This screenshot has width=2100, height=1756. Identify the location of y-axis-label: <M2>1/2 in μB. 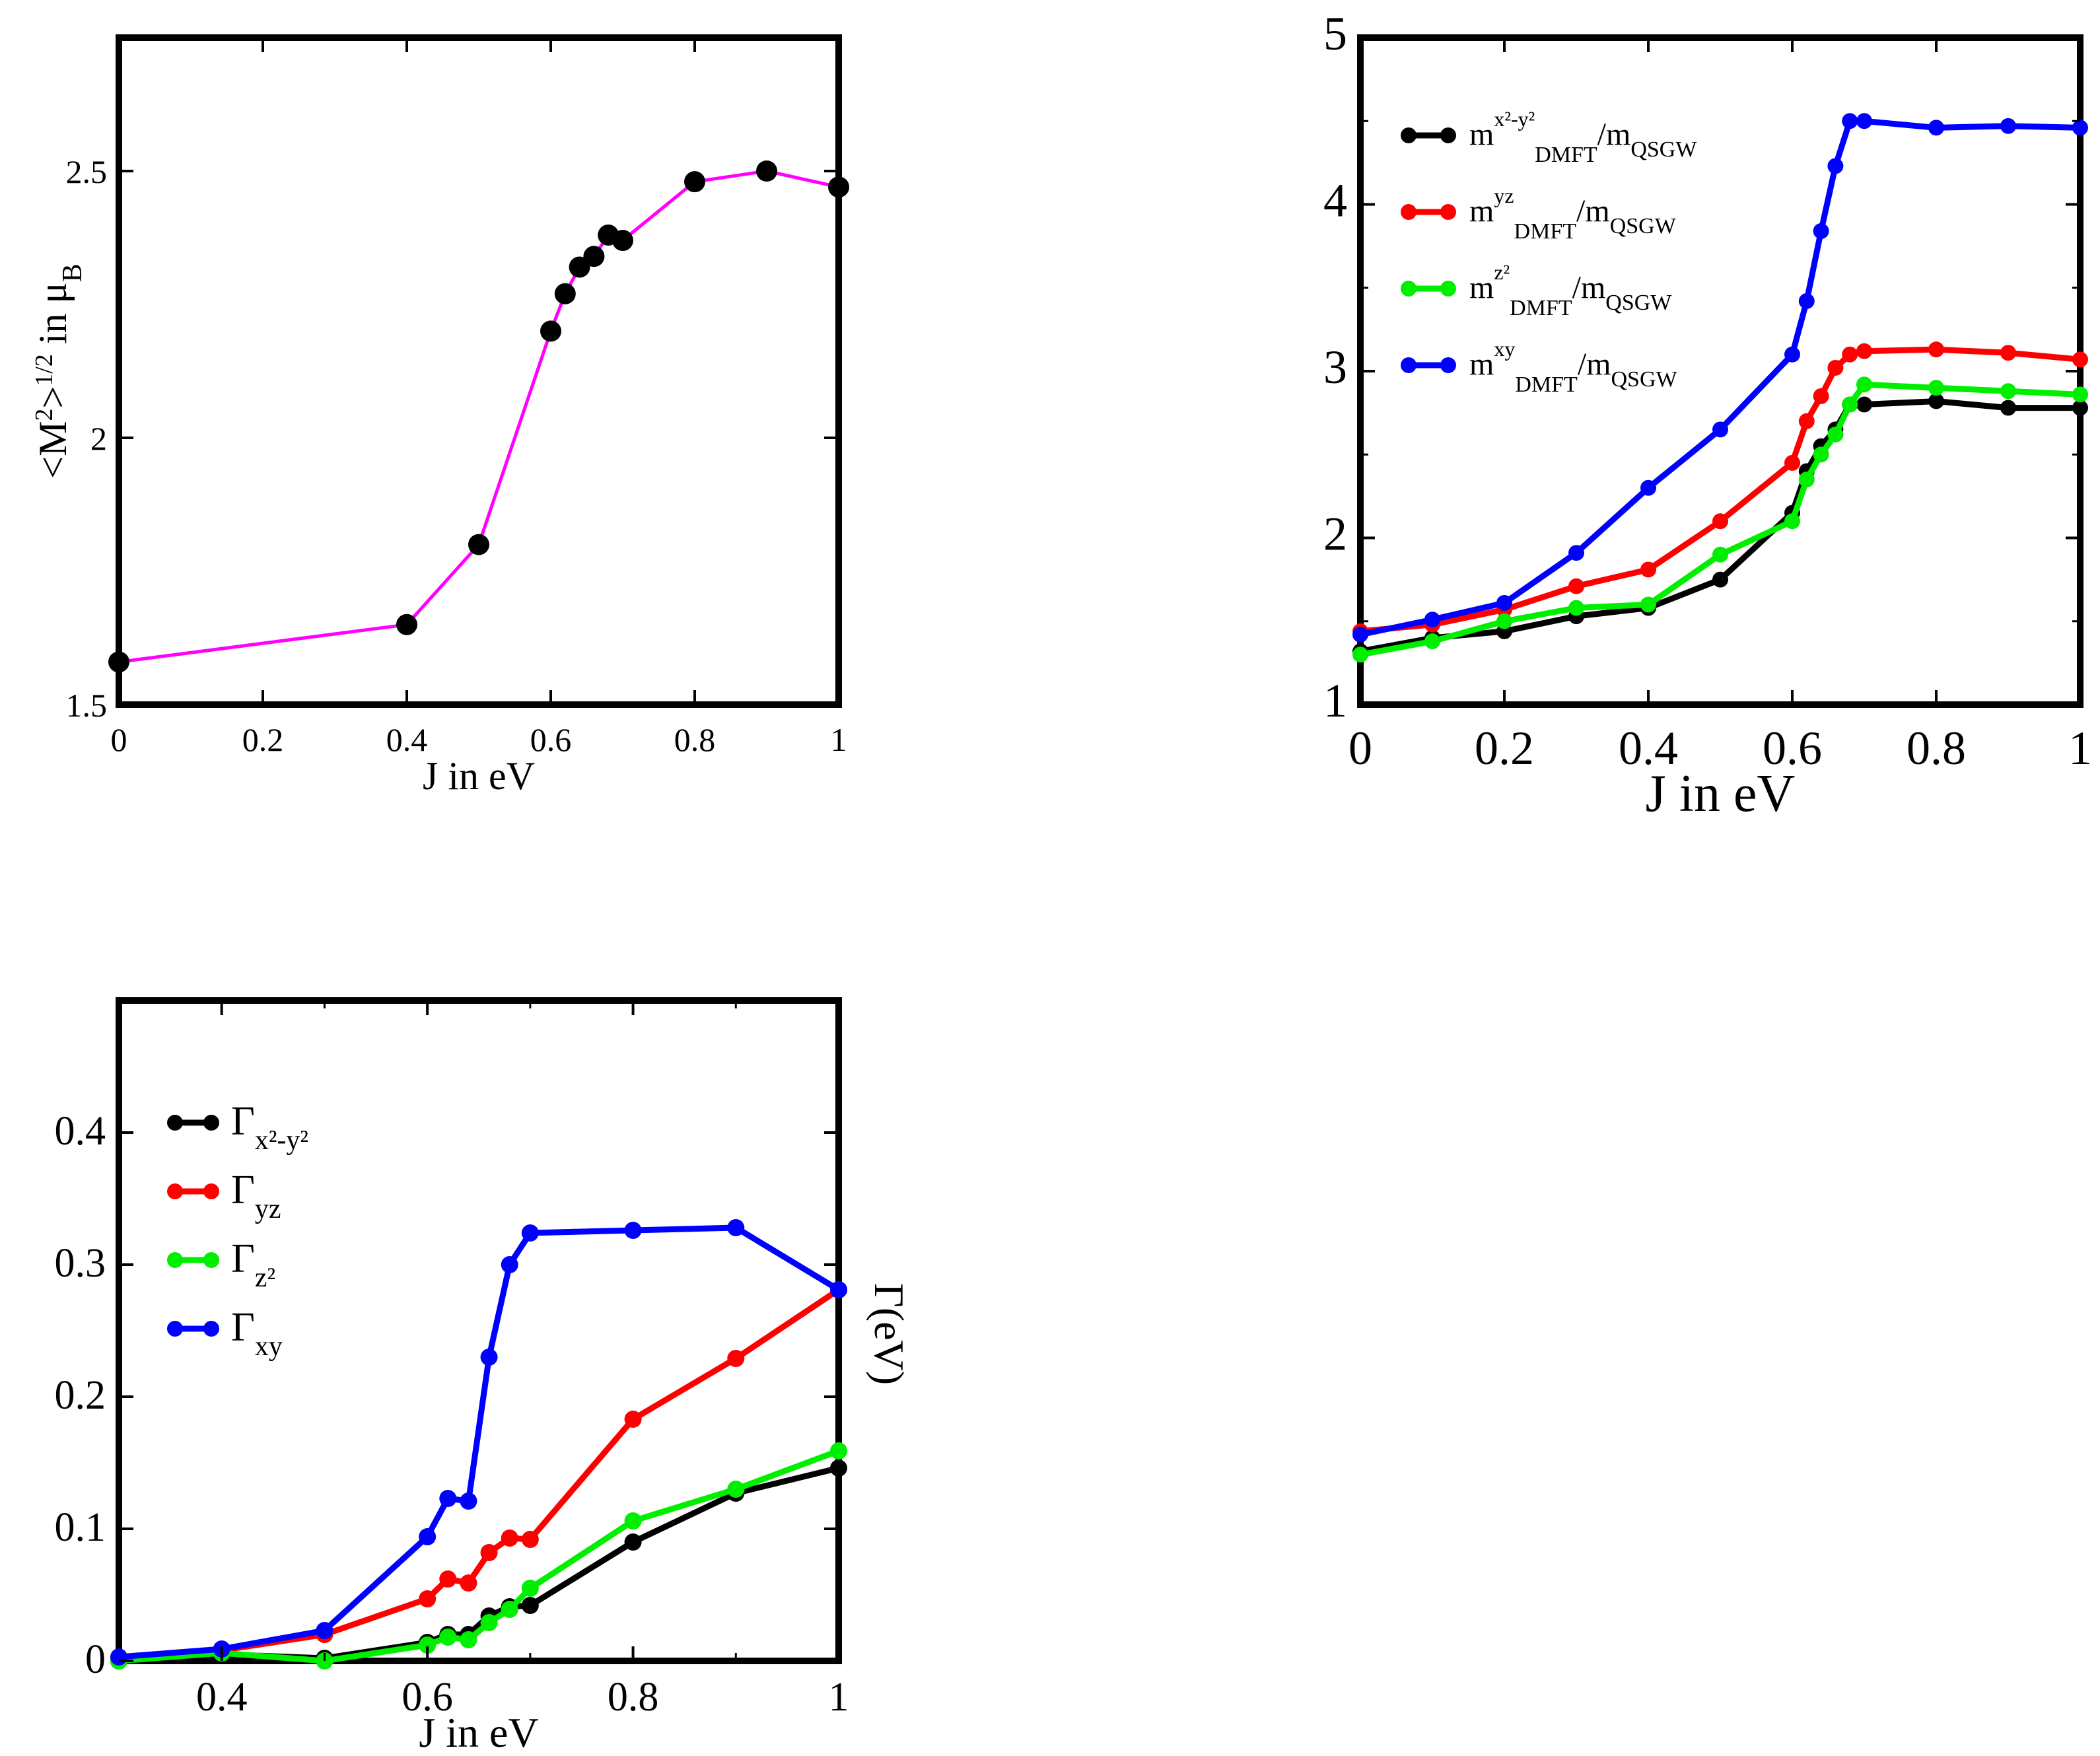
(59, 371).